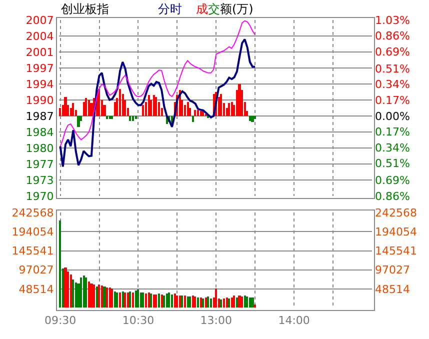  What do you see at coordinates (33, 232) in the screenshot?
I see `y-tick-label: 194054` at bounding box center [33, 232].